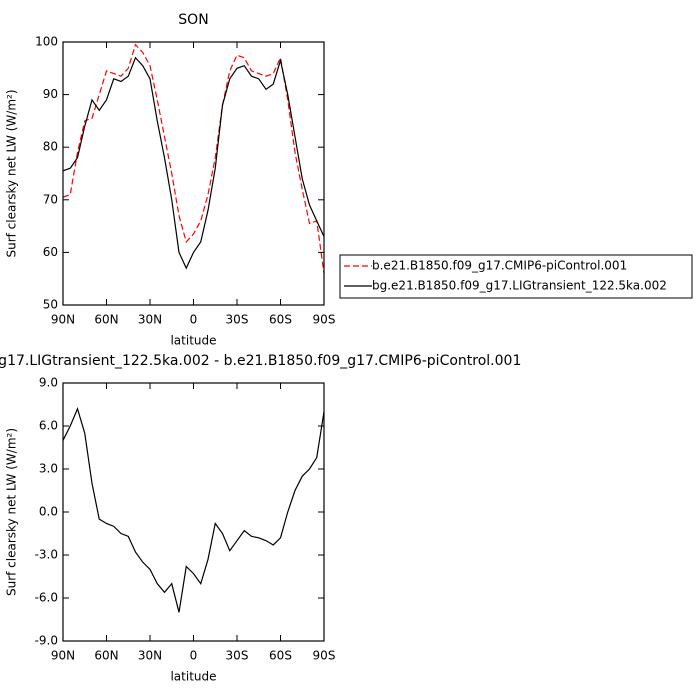 The width and height of the screenshot is (700, 700). I want to click on chart-title: SON, so click(193, 20).